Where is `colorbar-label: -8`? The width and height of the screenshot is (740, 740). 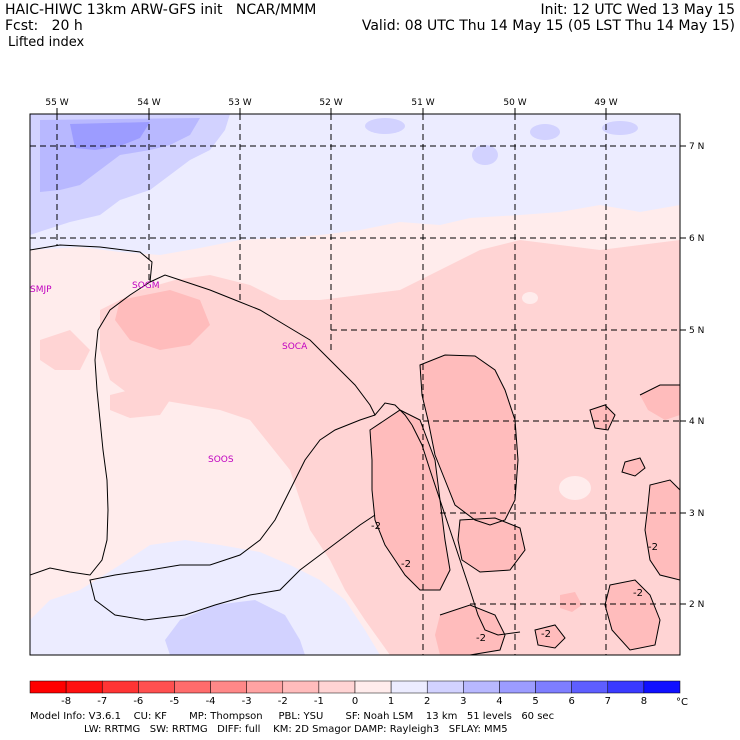 colorbar-label: -8 is located at coordinates (66, 701).